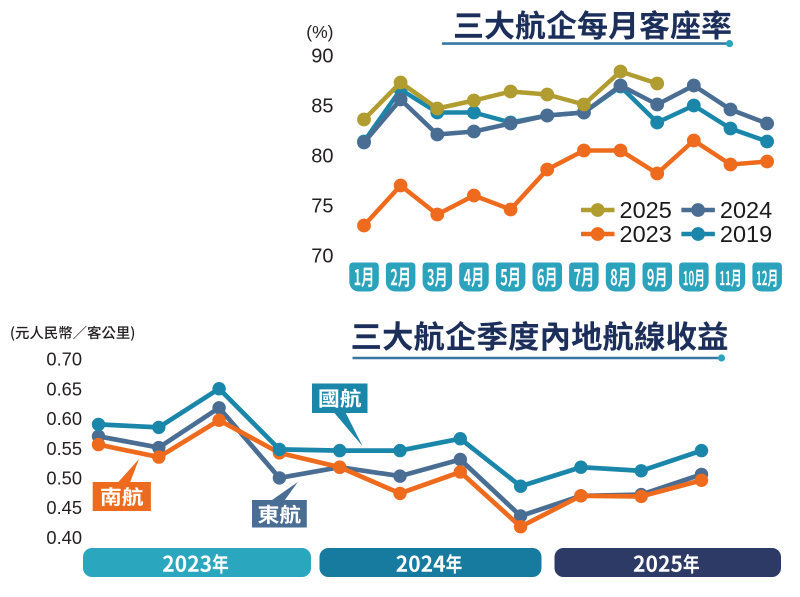 The image size is (800, 597). Describe the element at coordinates (322, 207) in the screenshot. I see `svg-text: 75` at that location.